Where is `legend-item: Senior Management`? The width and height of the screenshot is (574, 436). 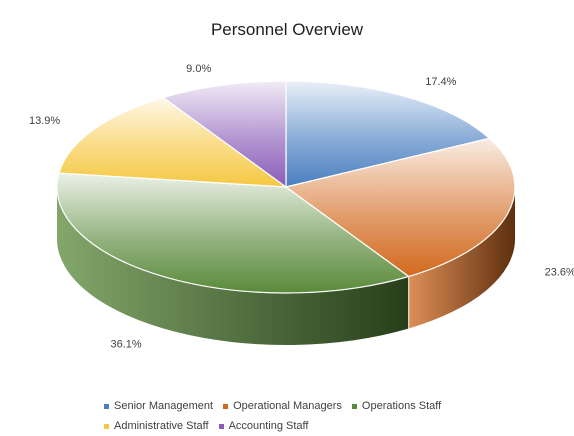
legend-item: Senior Management is located at coordinates (158, 406).